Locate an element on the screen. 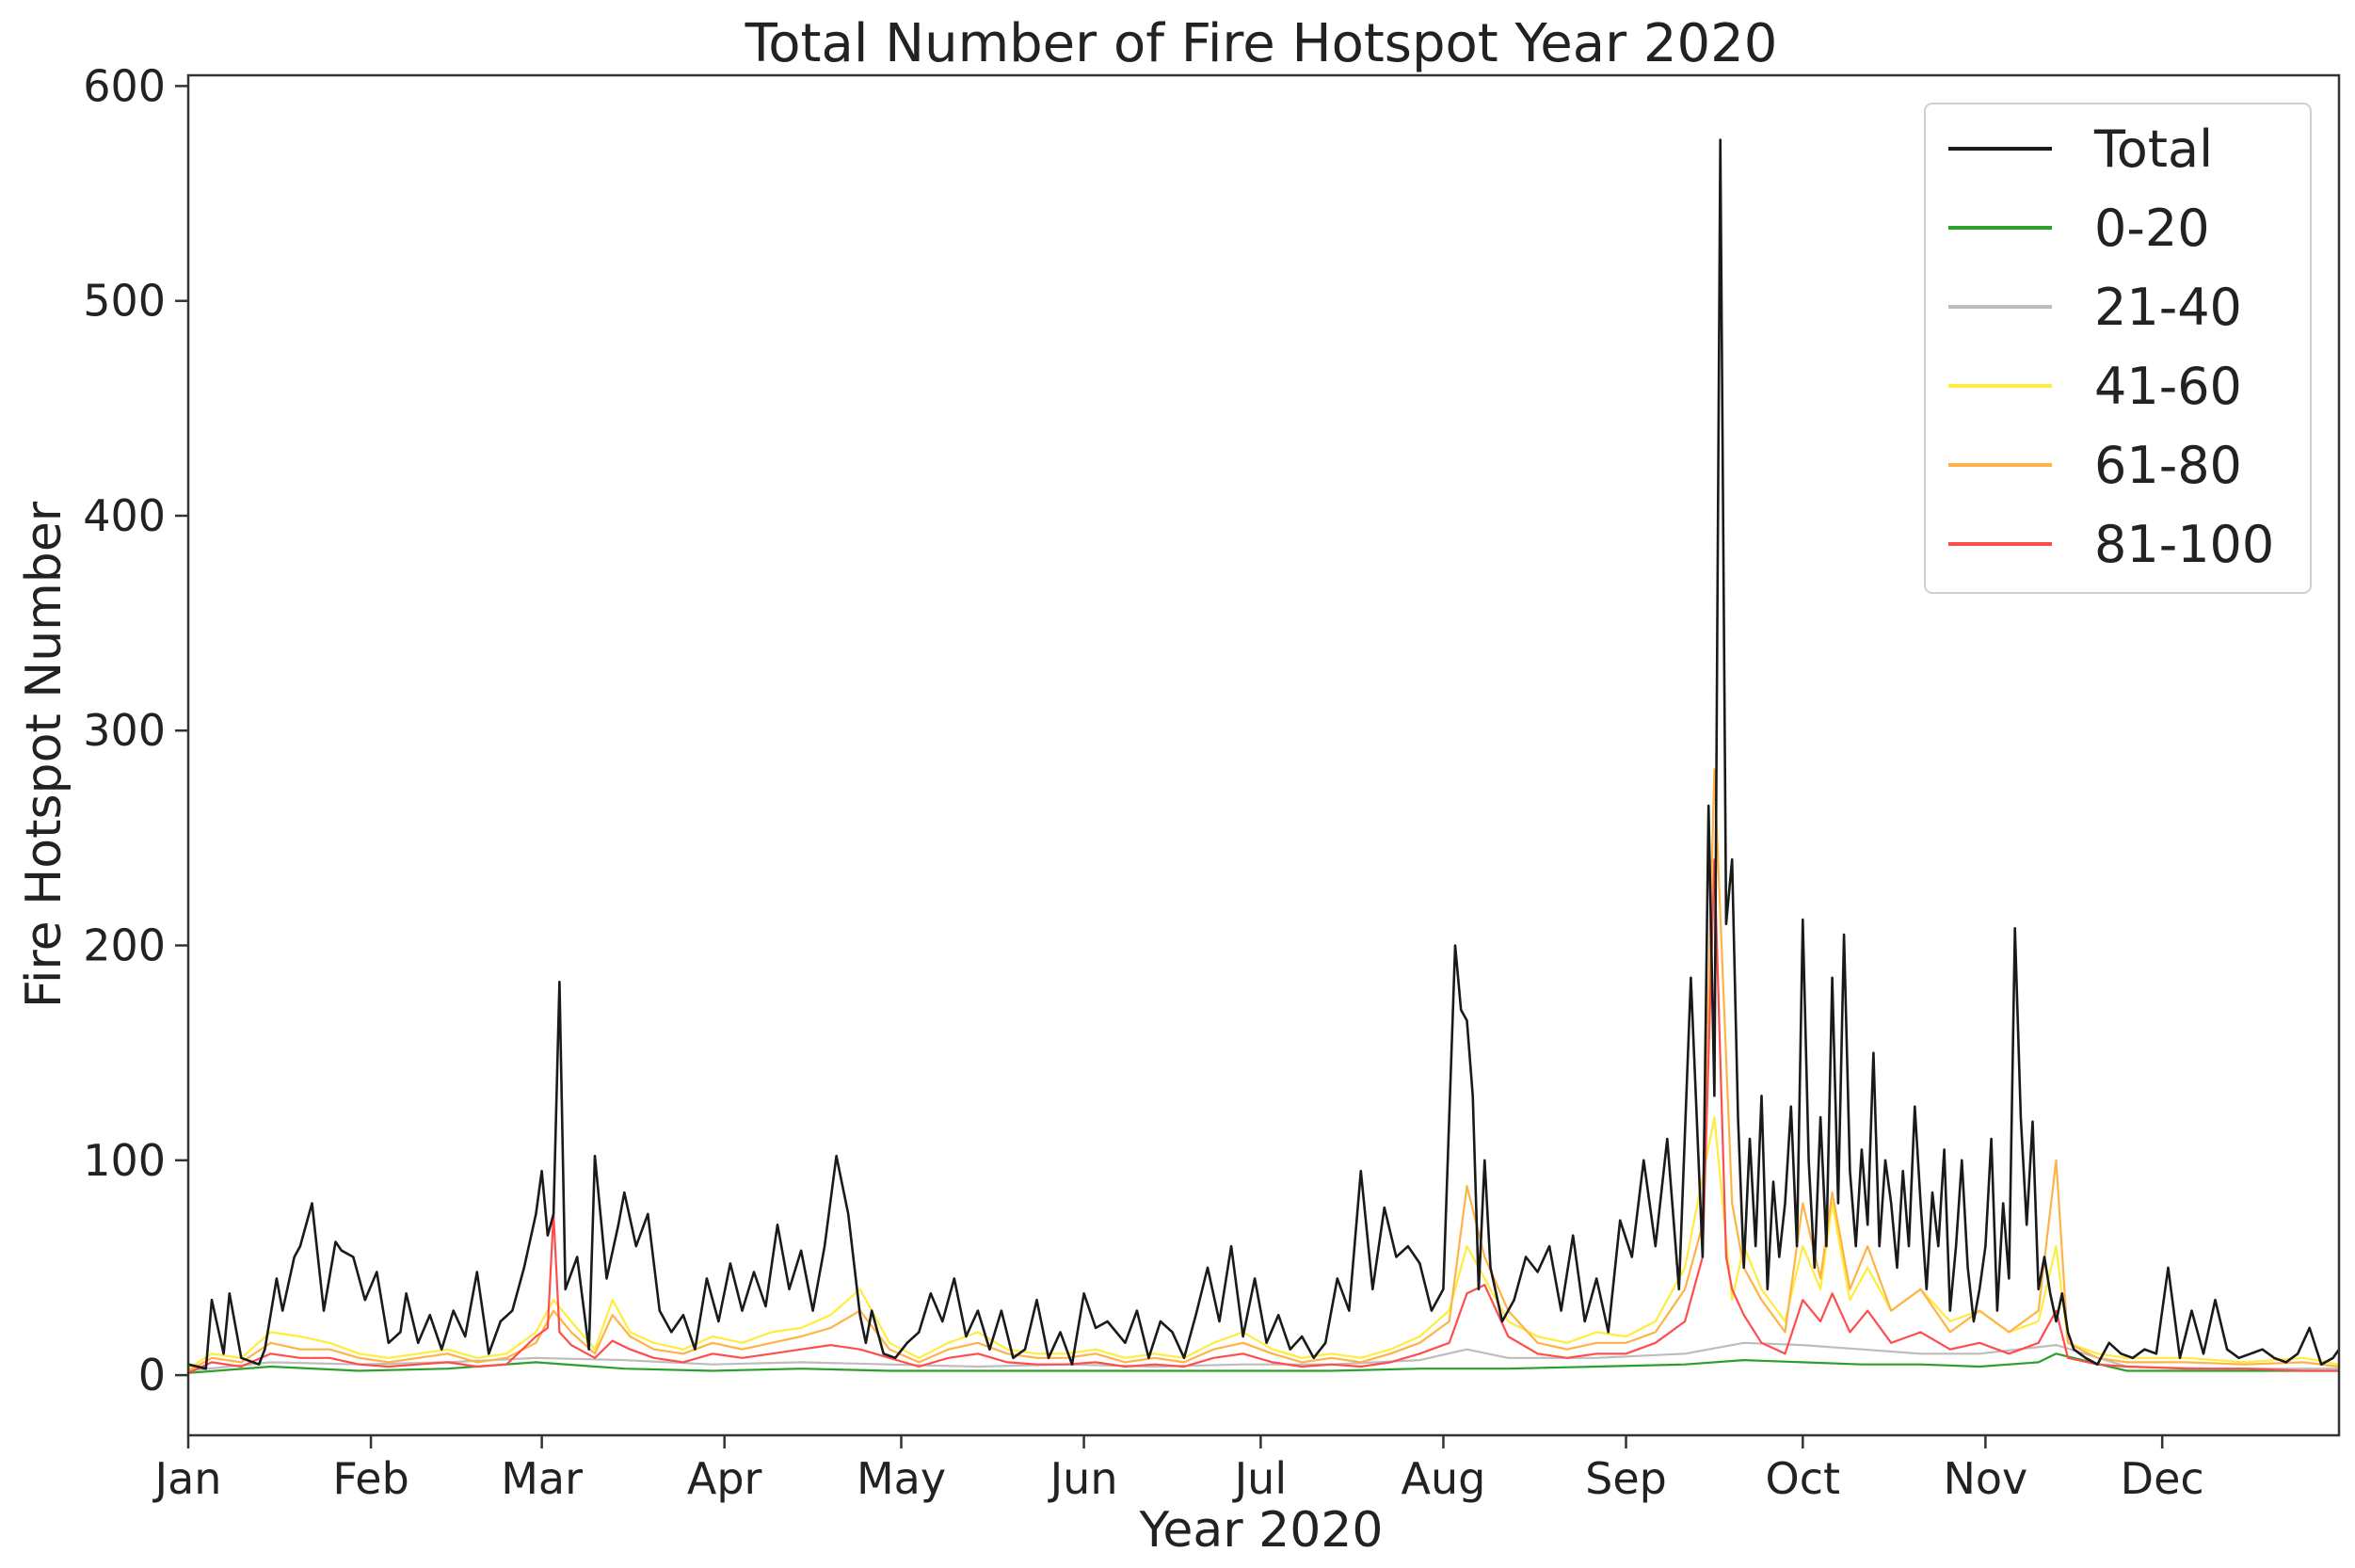 The width and height of the screenshot is (2355, 1568). x-tick-label: Jun is located at coordinates (1083, 1478).